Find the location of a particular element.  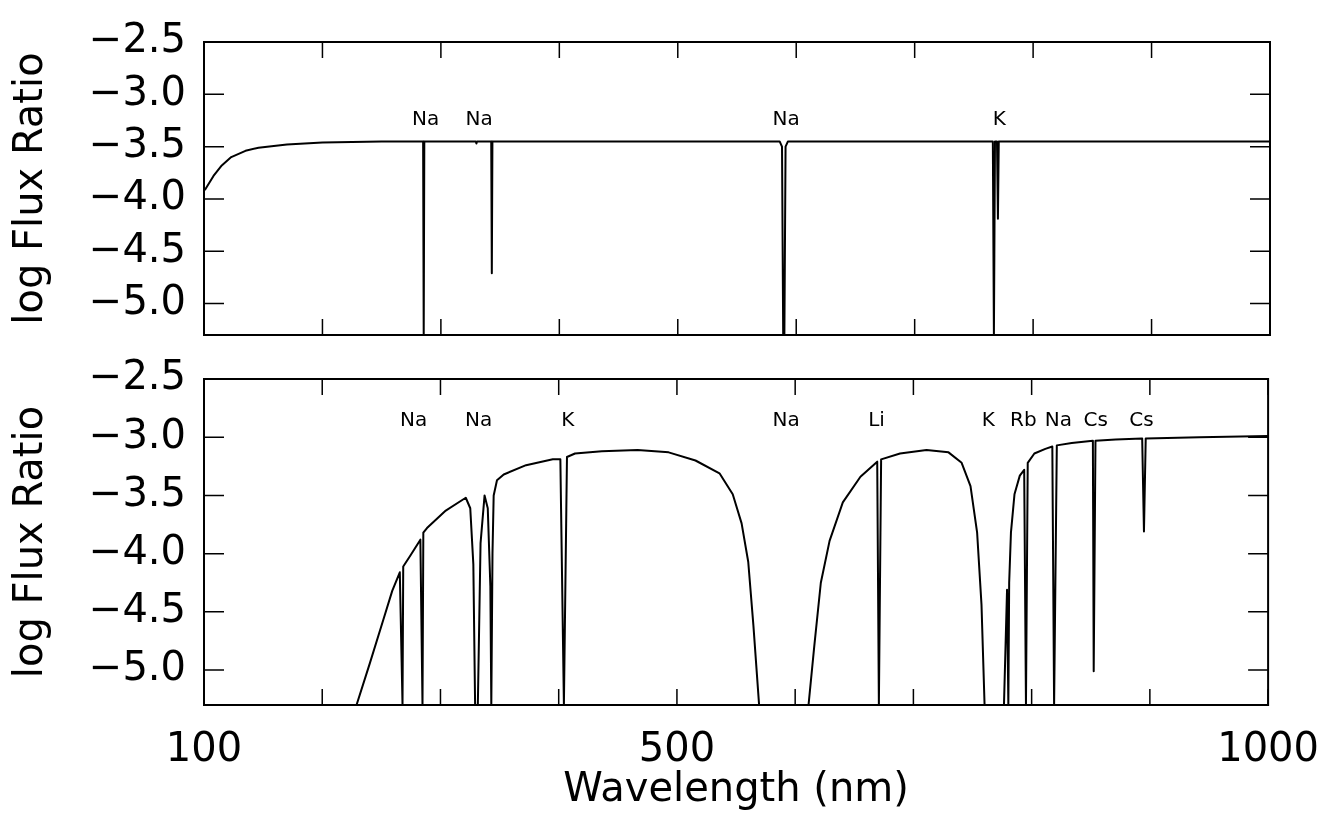

annotation: Li is located at coordinates (876, 419).